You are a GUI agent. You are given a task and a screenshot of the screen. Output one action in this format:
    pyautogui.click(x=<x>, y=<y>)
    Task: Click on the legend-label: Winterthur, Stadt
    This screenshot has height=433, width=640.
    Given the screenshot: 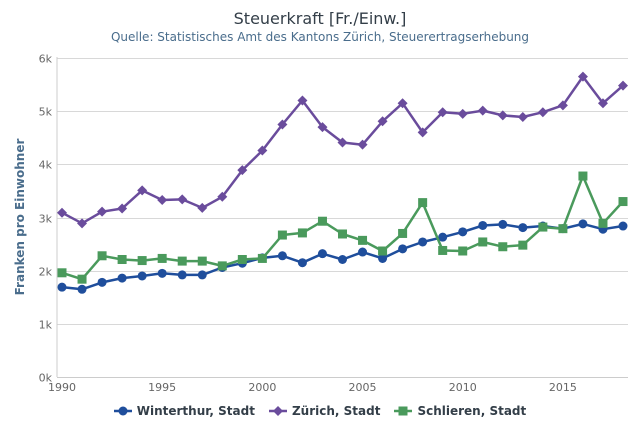 What is the action you would take?
    pyautogui.click(x=195, y=411)
    